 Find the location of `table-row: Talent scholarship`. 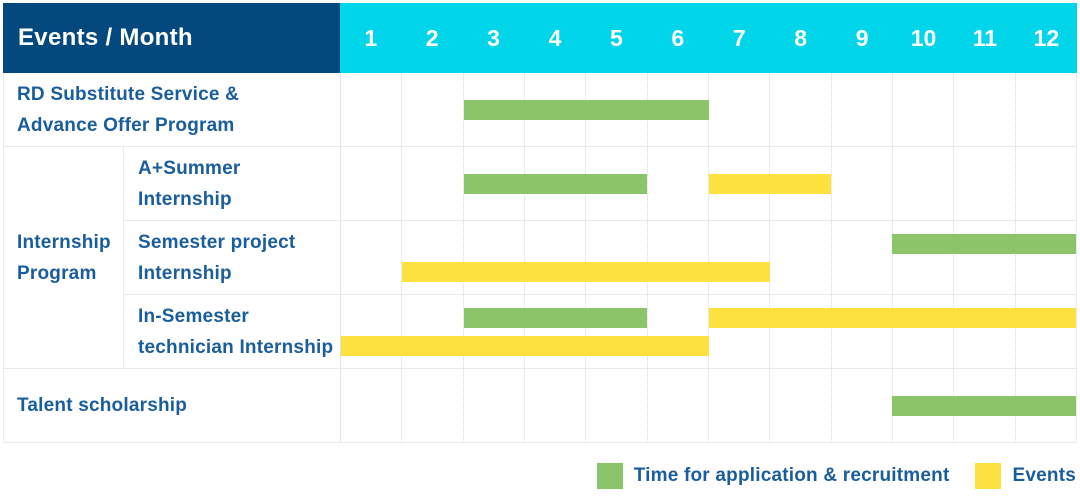

table-row: Talent scholarship is located at coordinates (540, 405).